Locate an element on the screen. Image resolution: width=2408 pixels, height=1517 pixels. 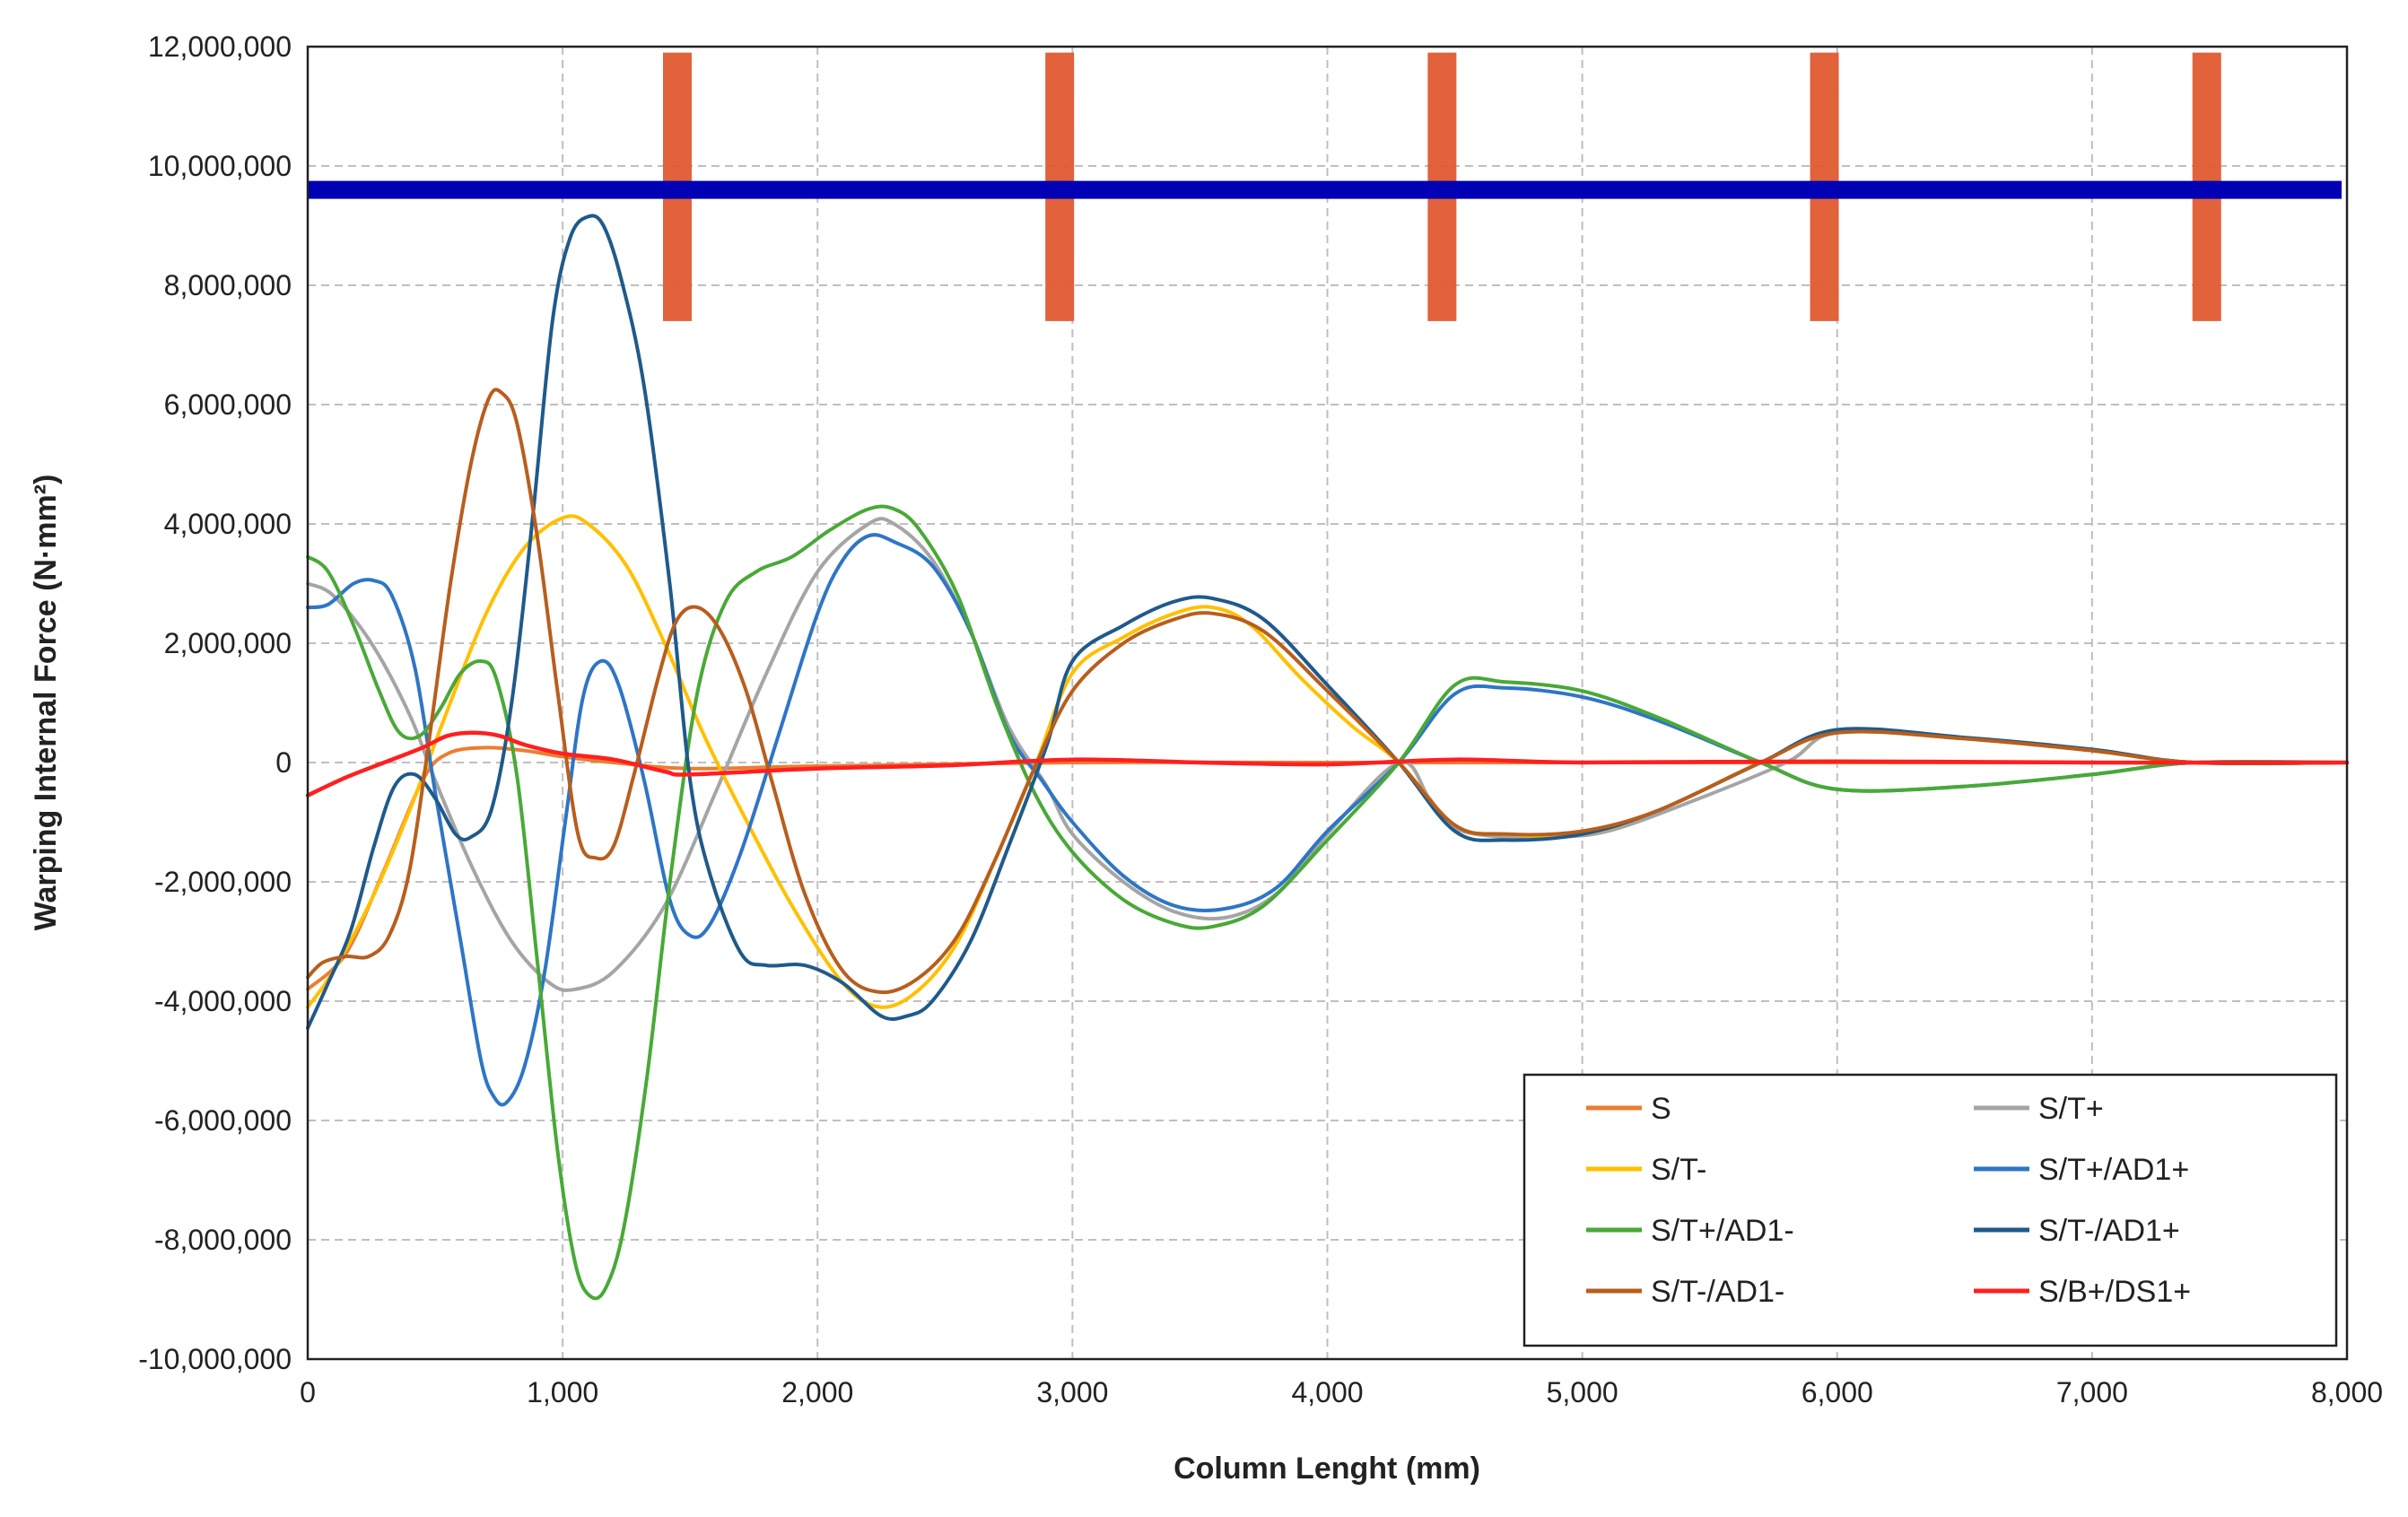
x-tick-label: 6,000 is located at coordinates (1837, 1392).